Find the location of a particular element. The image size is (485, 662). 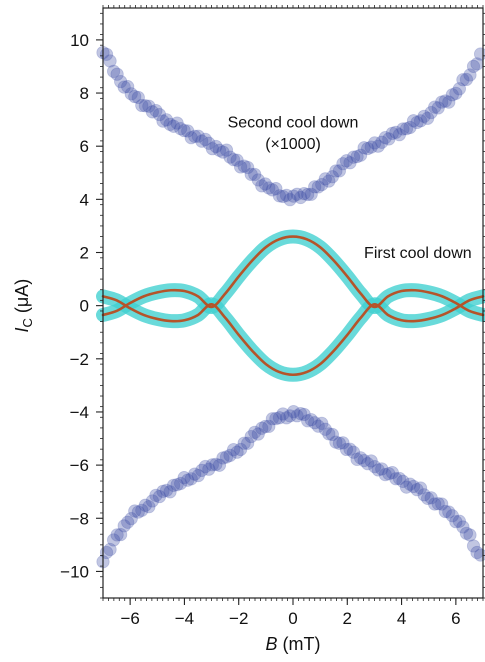

y-tick-label: 0 is located at coordinates (84, 306).